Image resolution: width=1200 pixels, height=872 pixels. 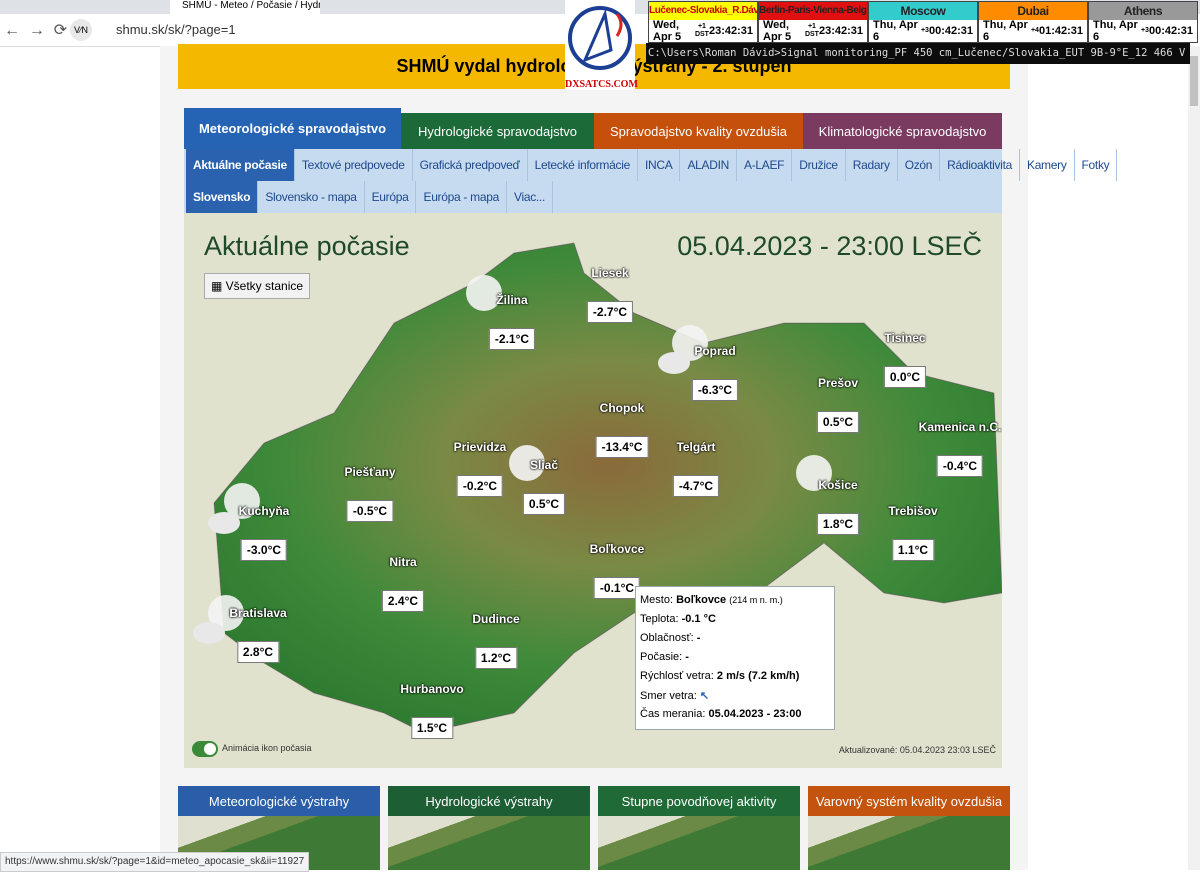 What do you see at coordinates (960, 448) in the screenshot?
I see `station: Kamenica n.C. -0.4°C` at bounding box center [960, 448].